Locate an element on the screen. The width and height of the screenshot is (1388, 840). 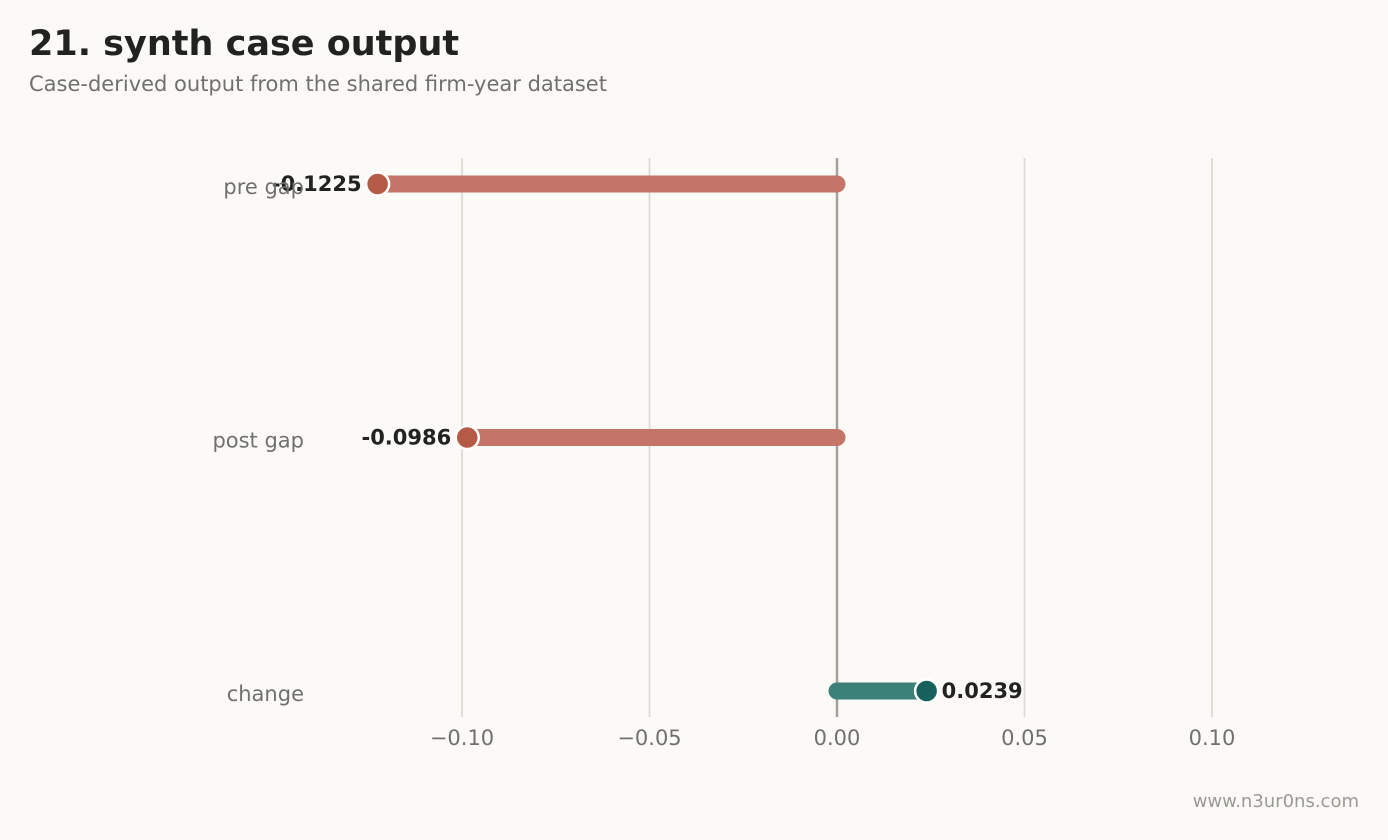
category-label: pre gap is located at coordinates (263, 187).